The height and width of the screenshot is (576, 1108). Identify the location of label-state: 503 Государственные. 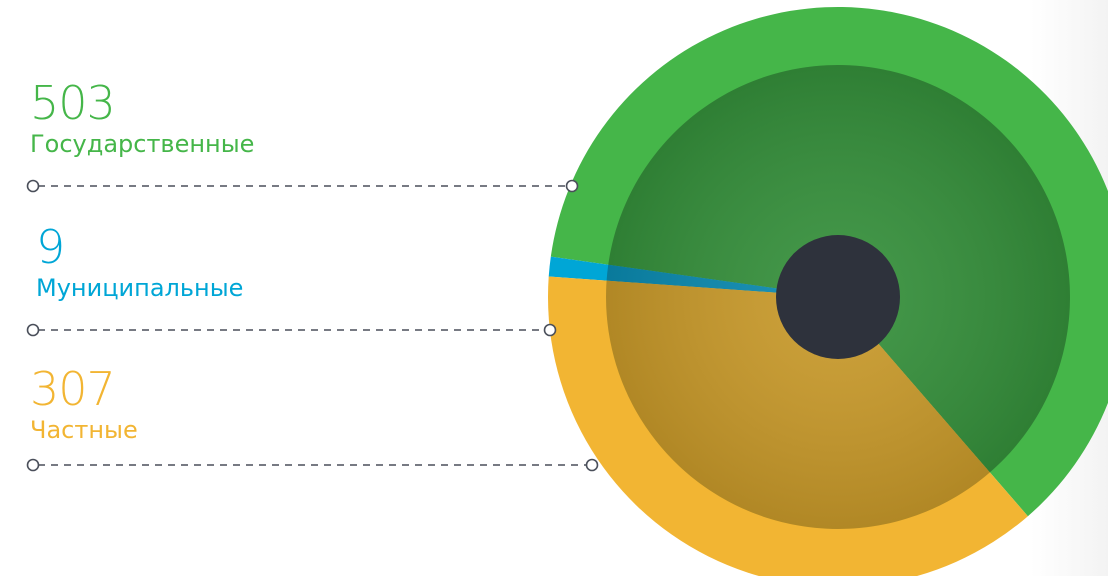
(142, 118).